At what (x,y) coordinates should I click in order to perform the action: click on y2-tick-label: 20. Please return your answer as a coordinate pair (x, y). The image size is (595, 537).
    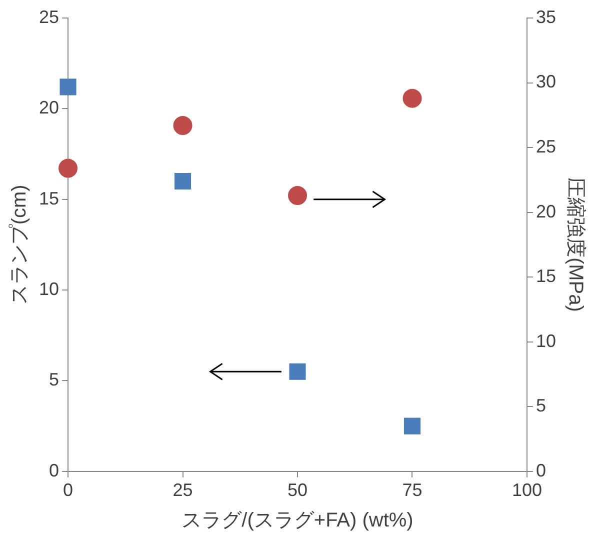
    Looking at the image, I should click on (546, 211).